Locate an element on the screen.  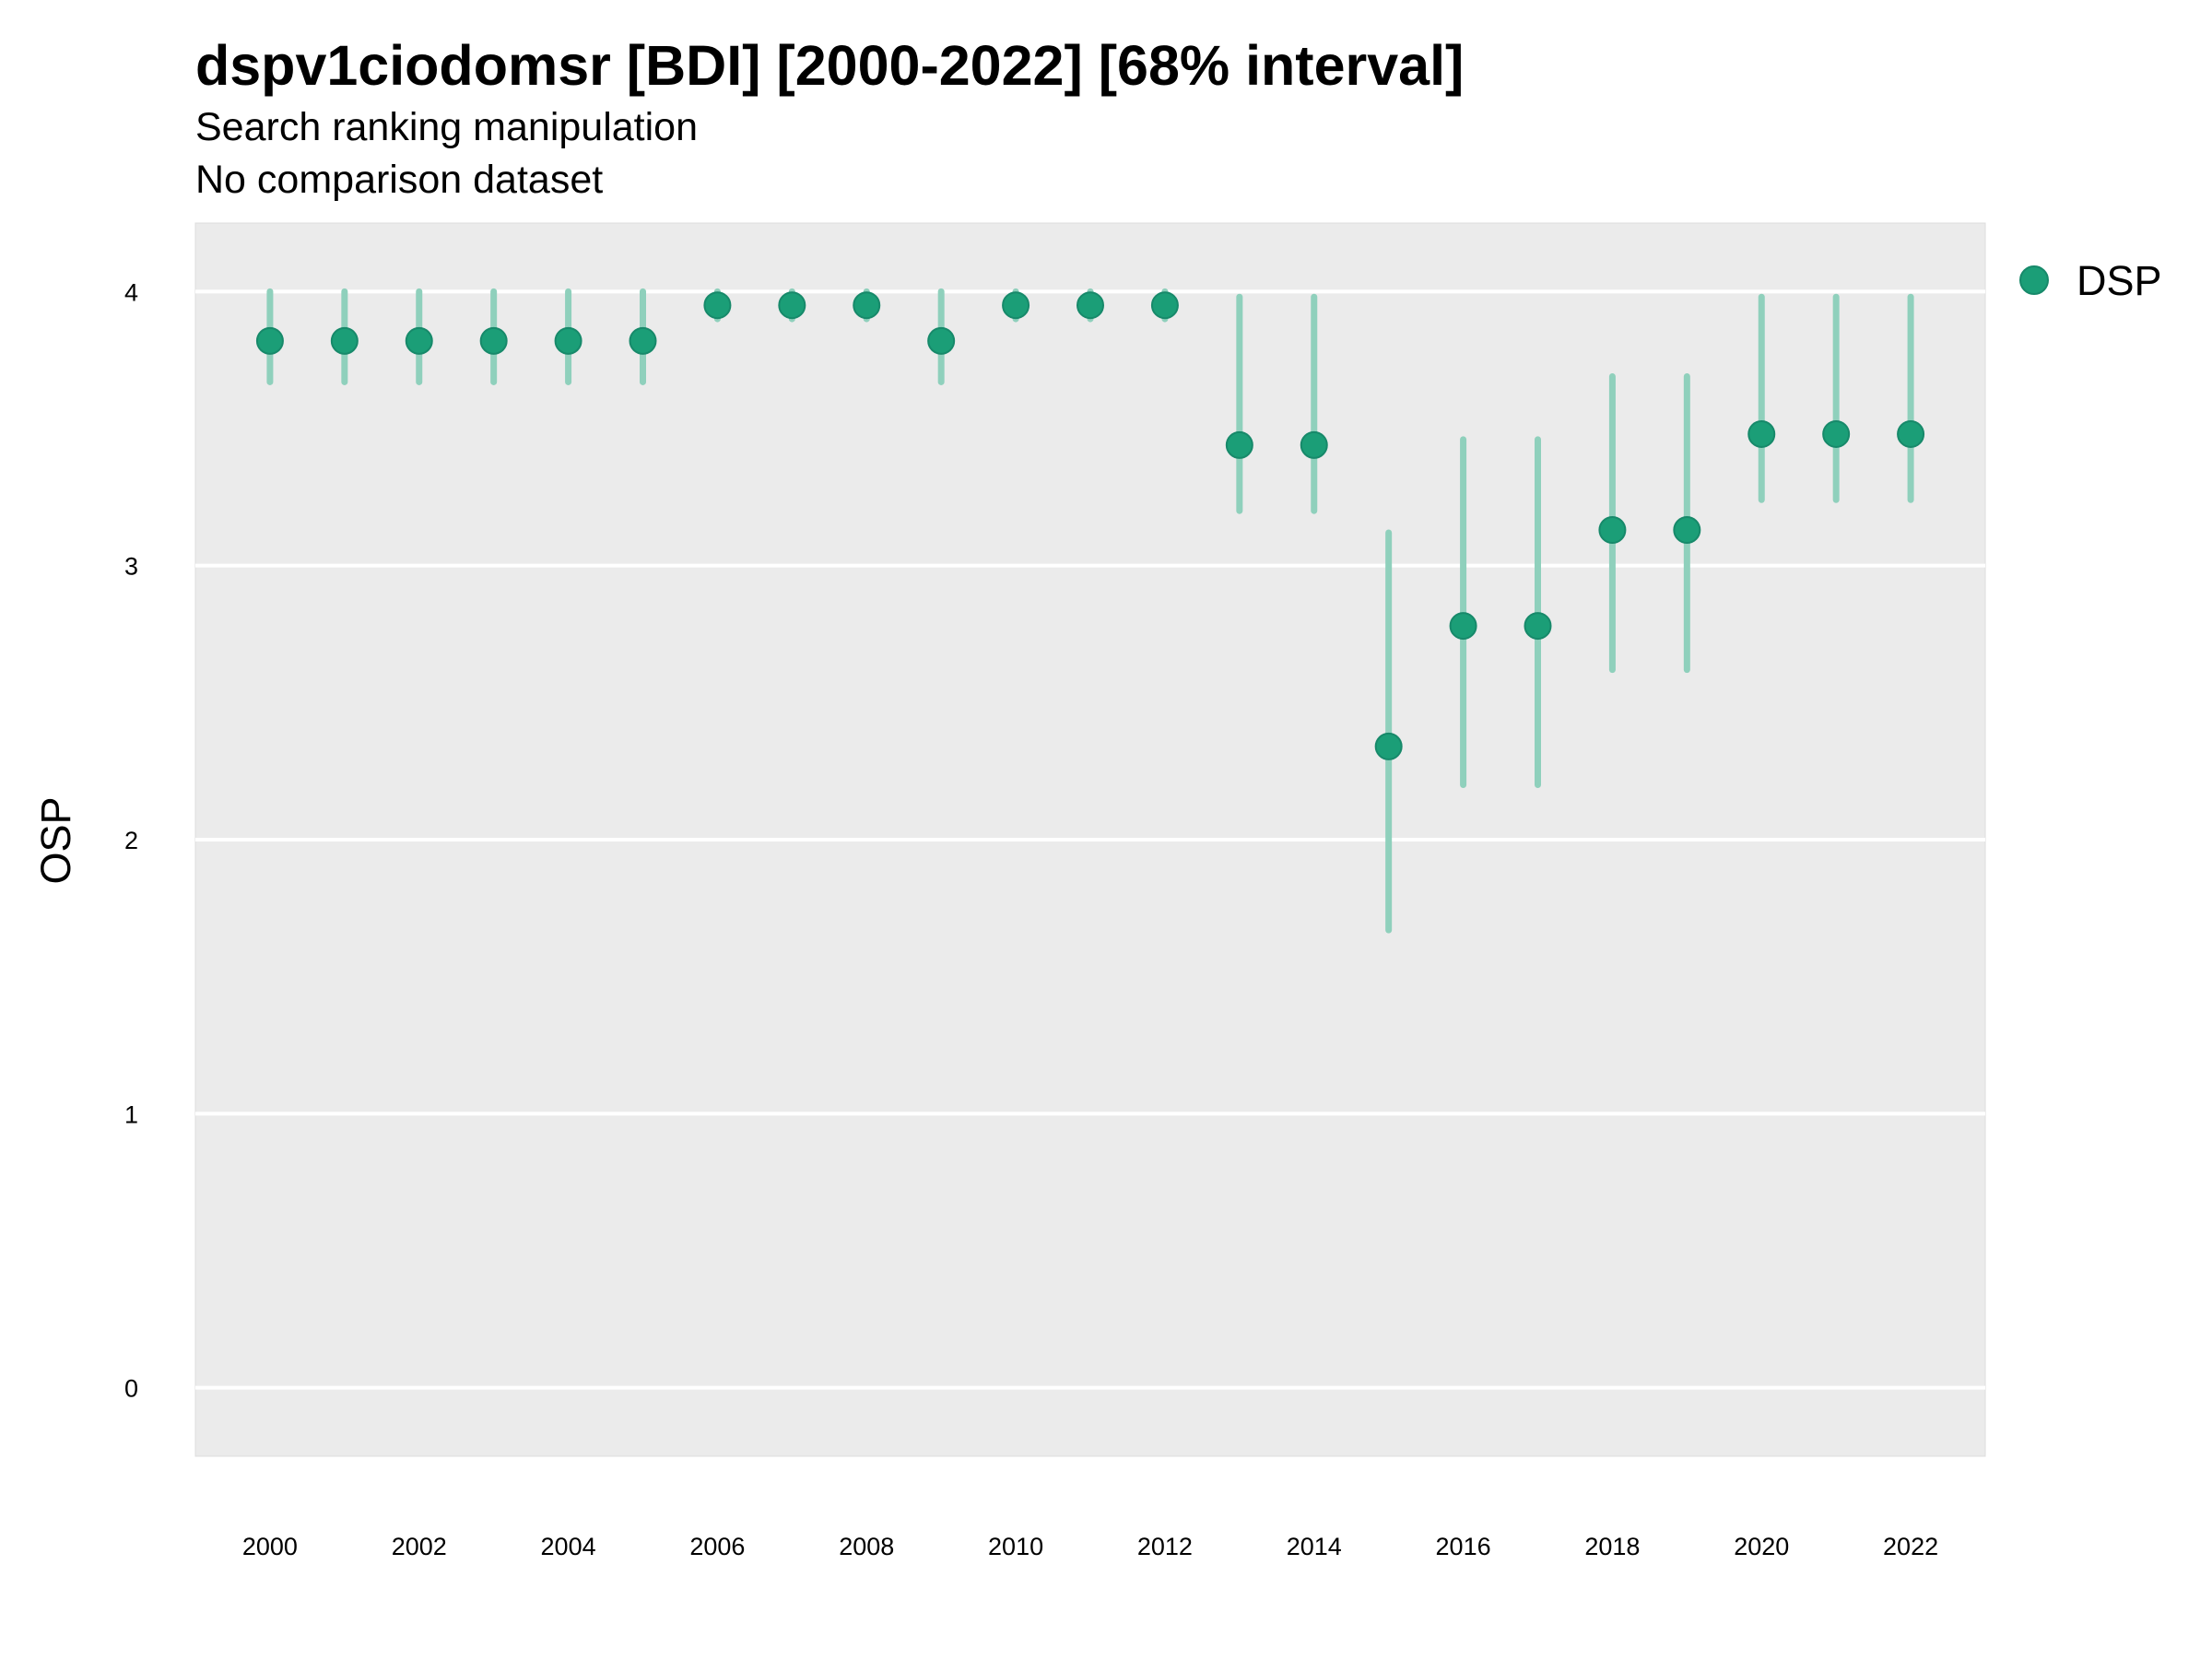
y-axis-label: OSP is located at coordinates (55, 840).